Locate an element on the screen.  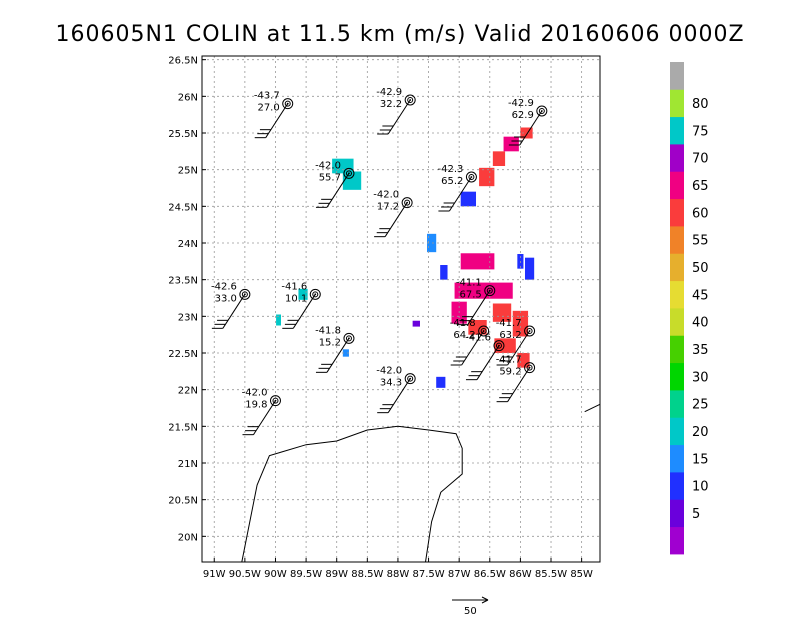
observation-8: -41.167.5 is located at coordinates (476, 302).